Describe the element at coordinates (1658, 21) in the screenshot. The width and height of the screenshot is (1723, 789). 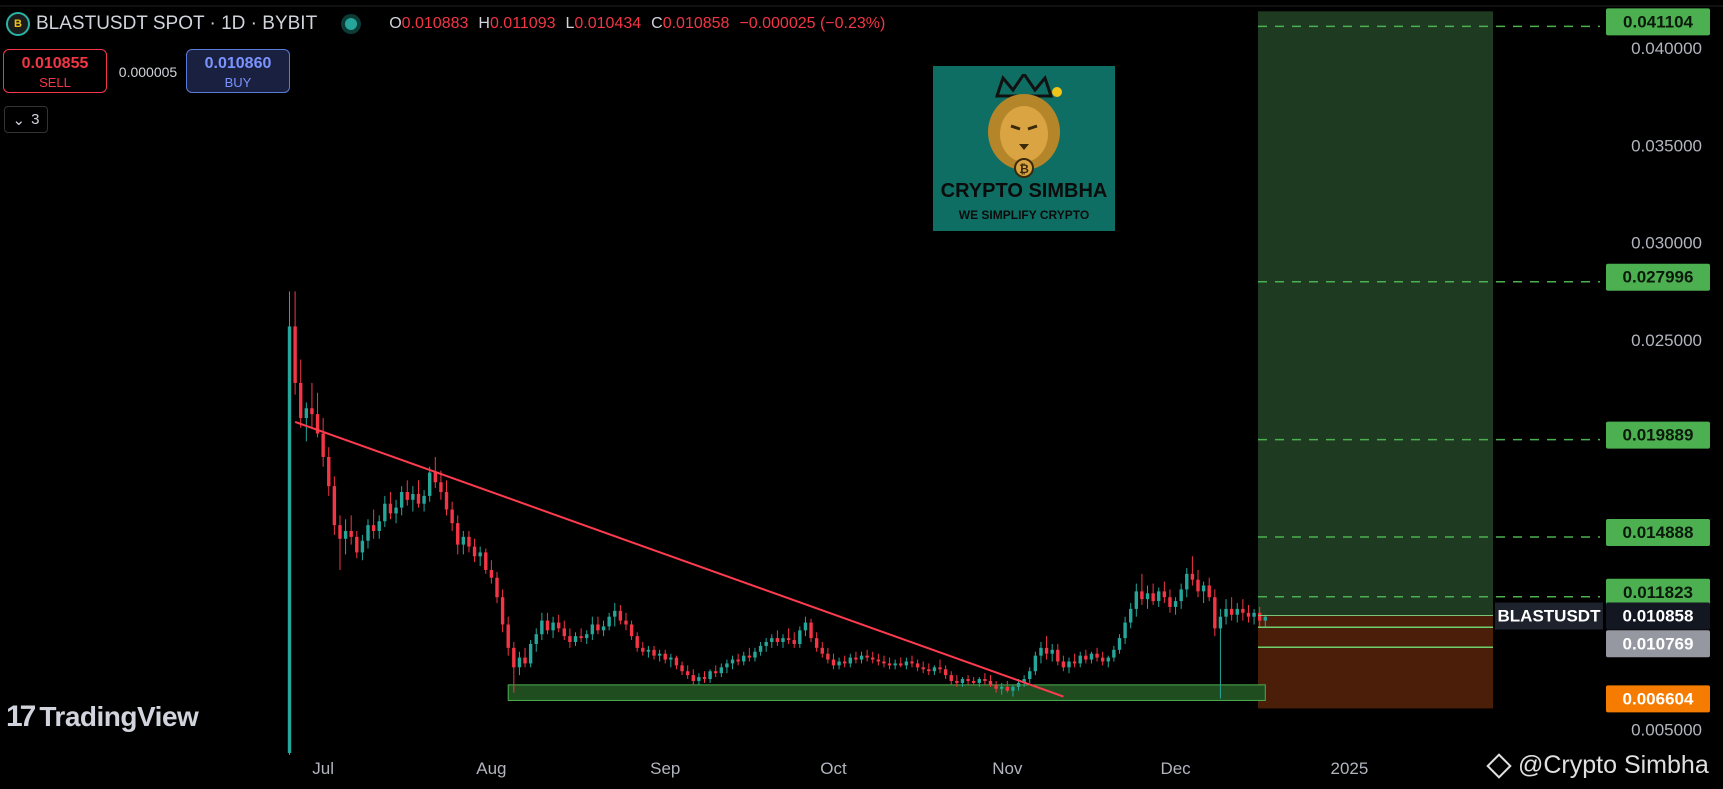
I see `target-price-tag: 0.041104` at that location.